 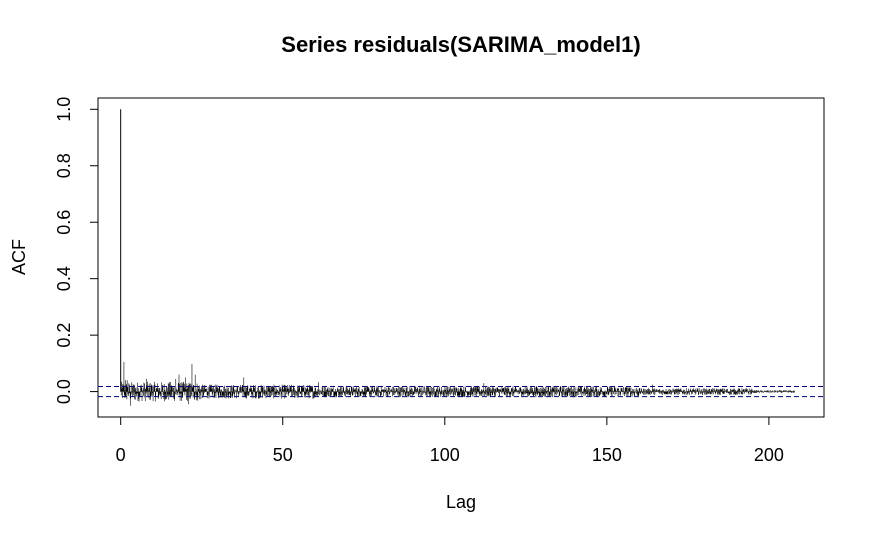 What do you see at coordinates (460, 44) in the screenshot?
I see `chart-title: Series residuals(SARIMA_model1)` at bounding box center [460, 44].